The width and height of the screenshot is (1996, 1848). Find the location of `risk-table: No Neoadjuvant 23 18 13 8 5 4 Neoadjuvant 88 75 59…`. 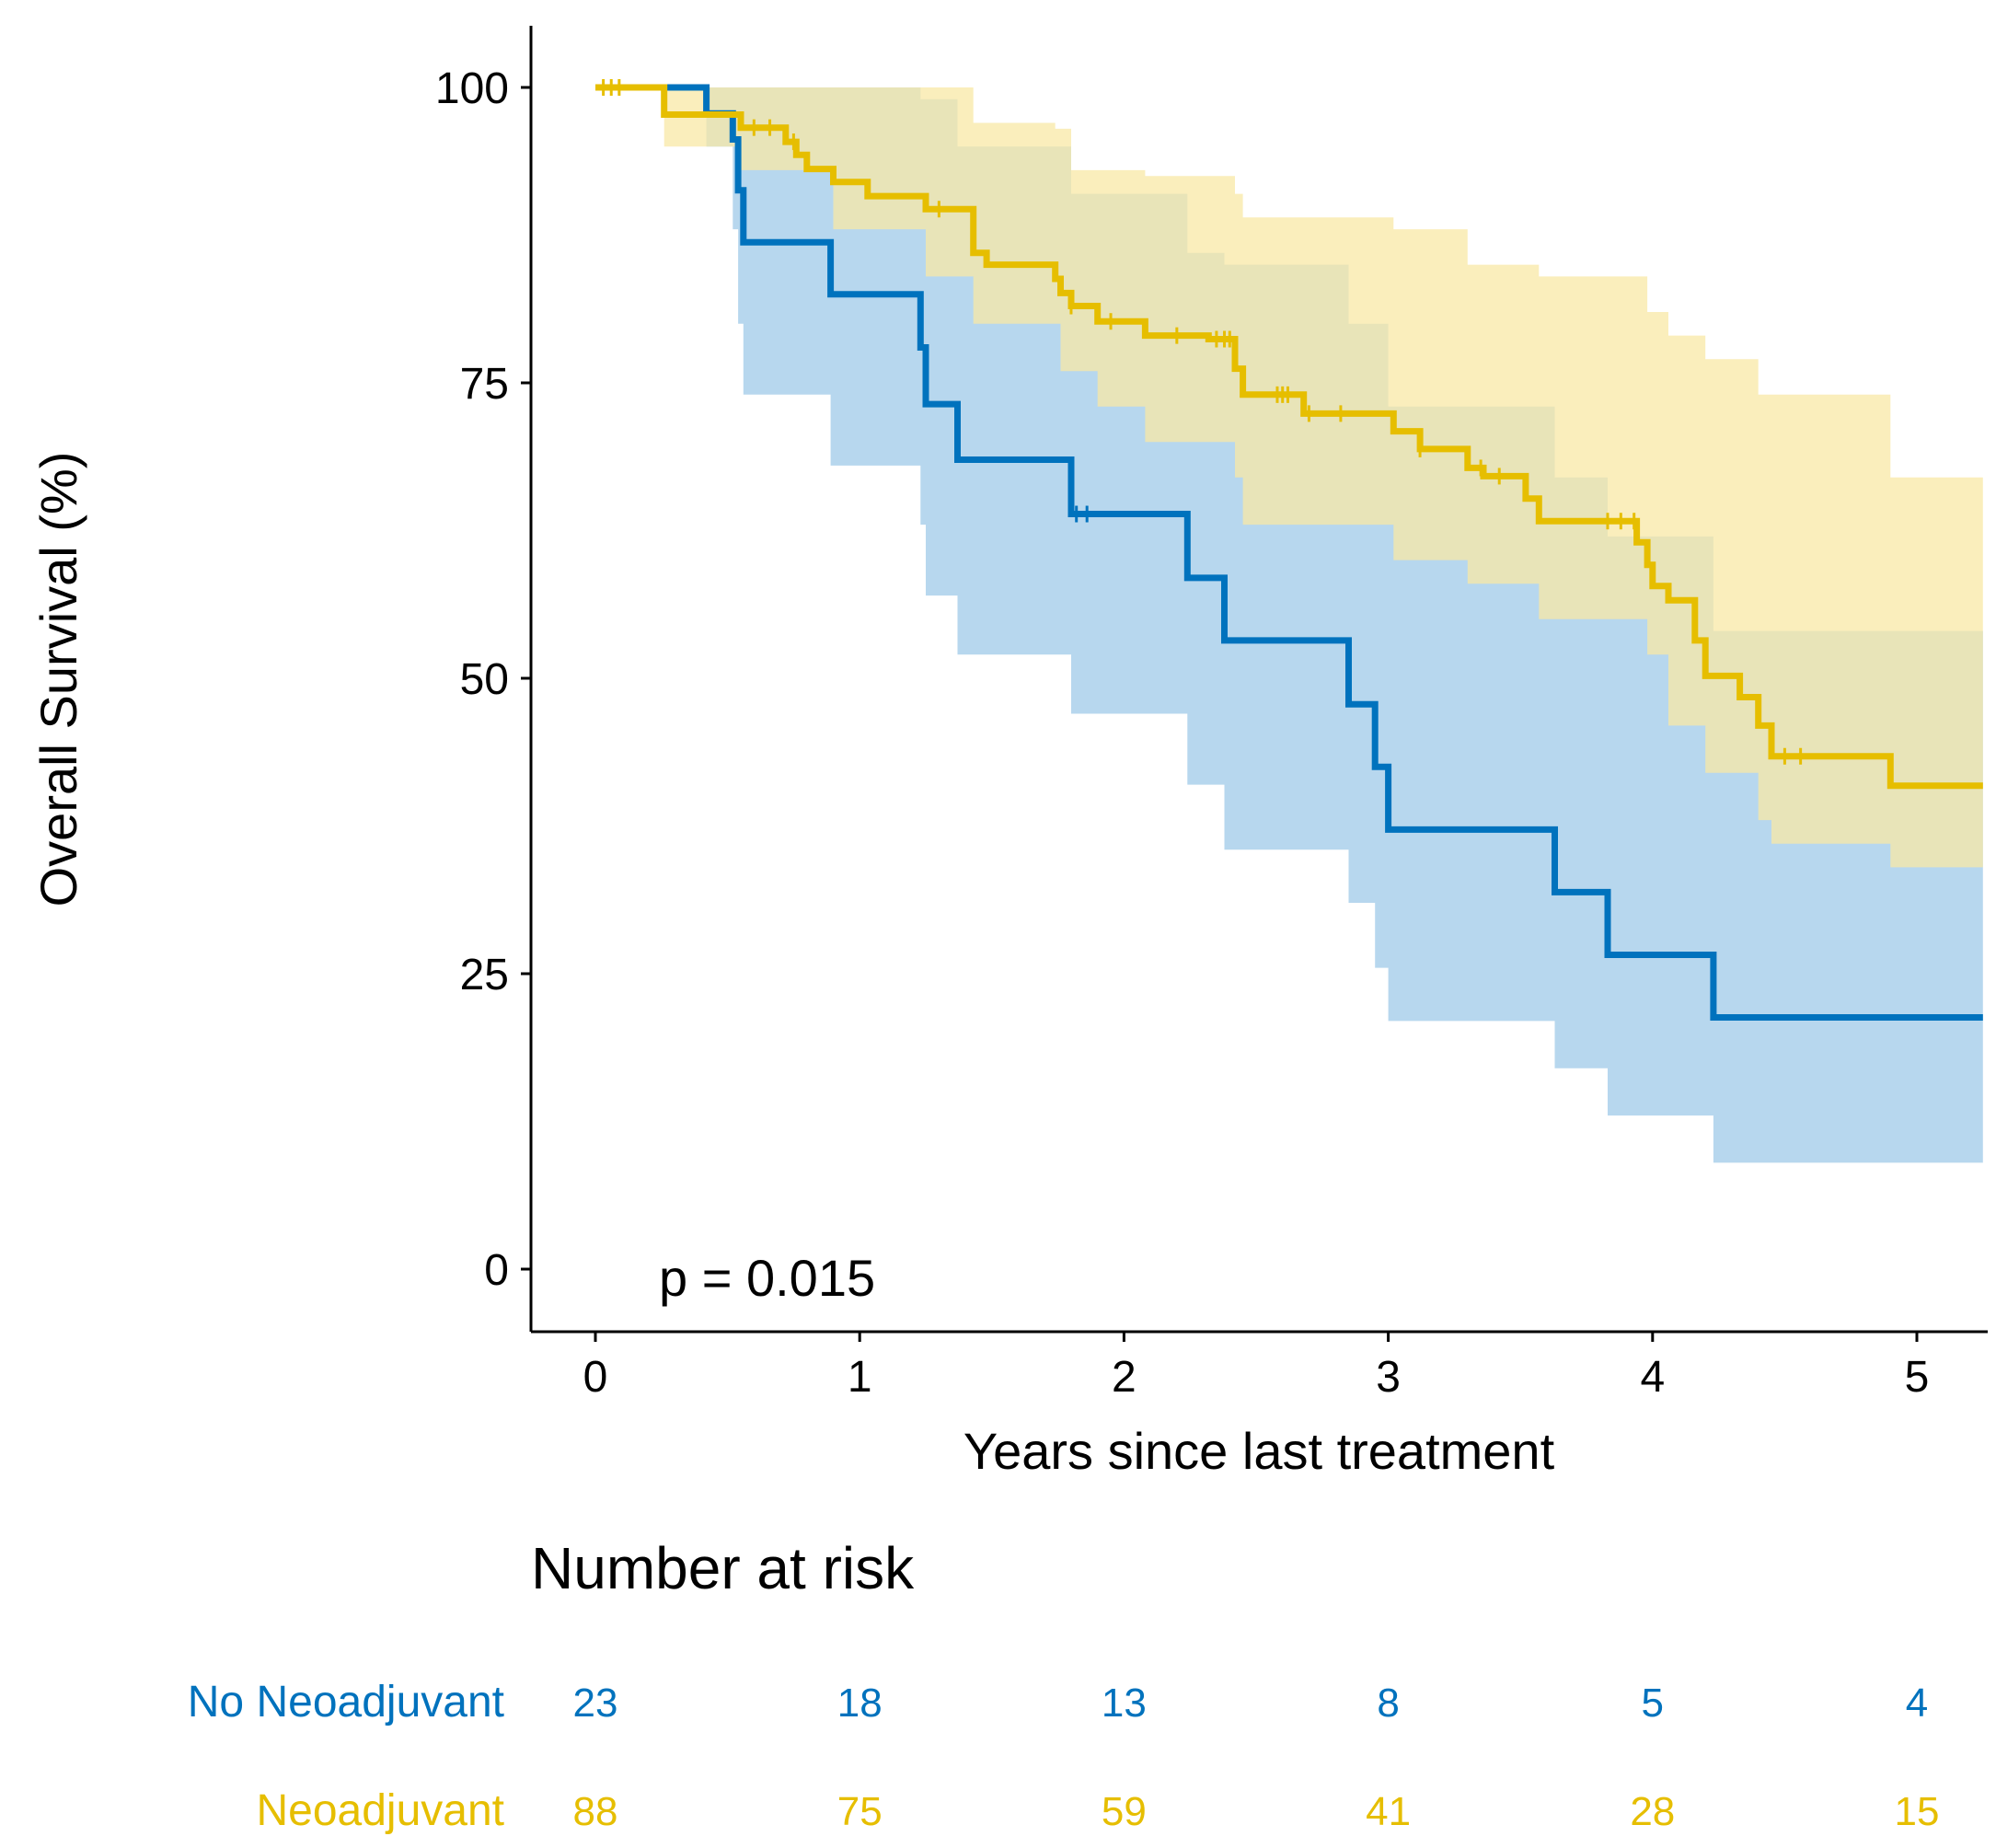

risk-table: No Neoadjuvant 23 18 13 8 5 4 Neoadjuvant 88 75 59… is located at coordinates (1064, 1756).